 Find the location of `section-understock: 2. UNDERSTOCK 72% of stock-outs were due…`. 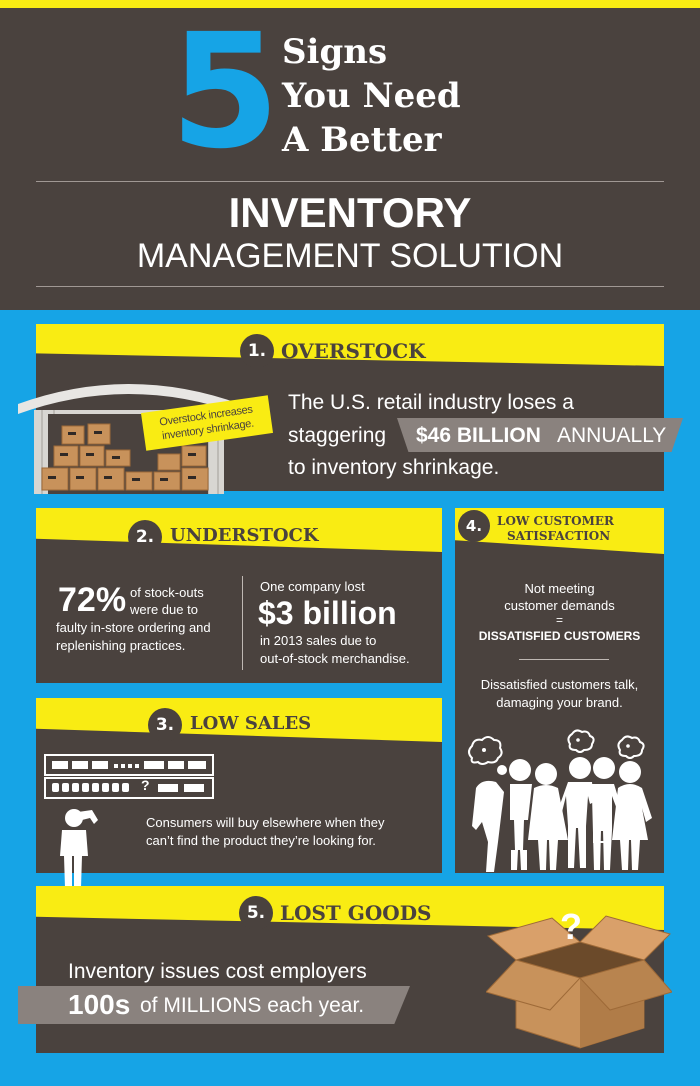

section-understock: 2. UNDERSTOCK 72% of stock-outs were due… is located at coordinates (239, 595).